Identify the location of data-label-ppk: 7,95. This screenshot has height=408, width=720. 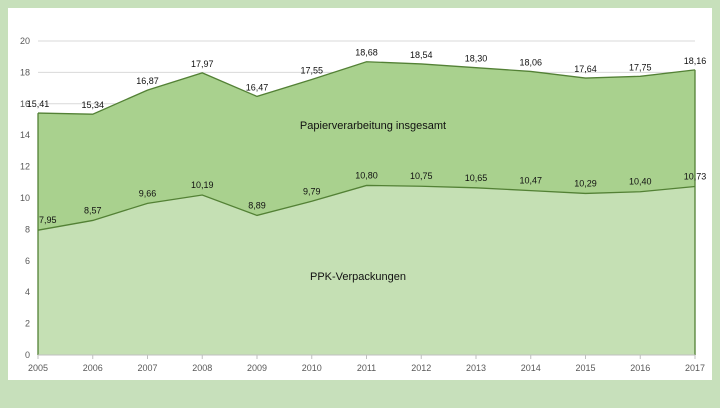
(48, 220).